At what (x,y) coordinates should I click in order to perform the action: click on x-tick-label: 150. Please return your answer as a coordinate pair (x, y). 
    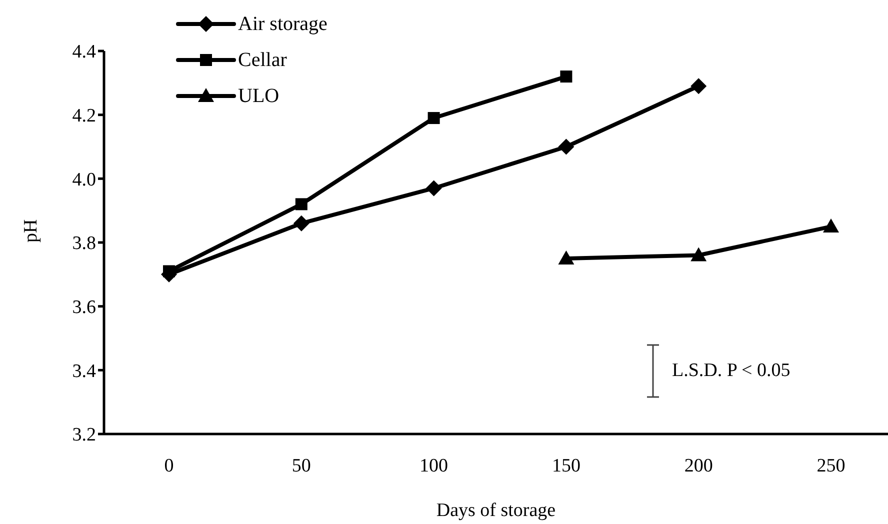
    Looking at the image, I should click on (566, 465).